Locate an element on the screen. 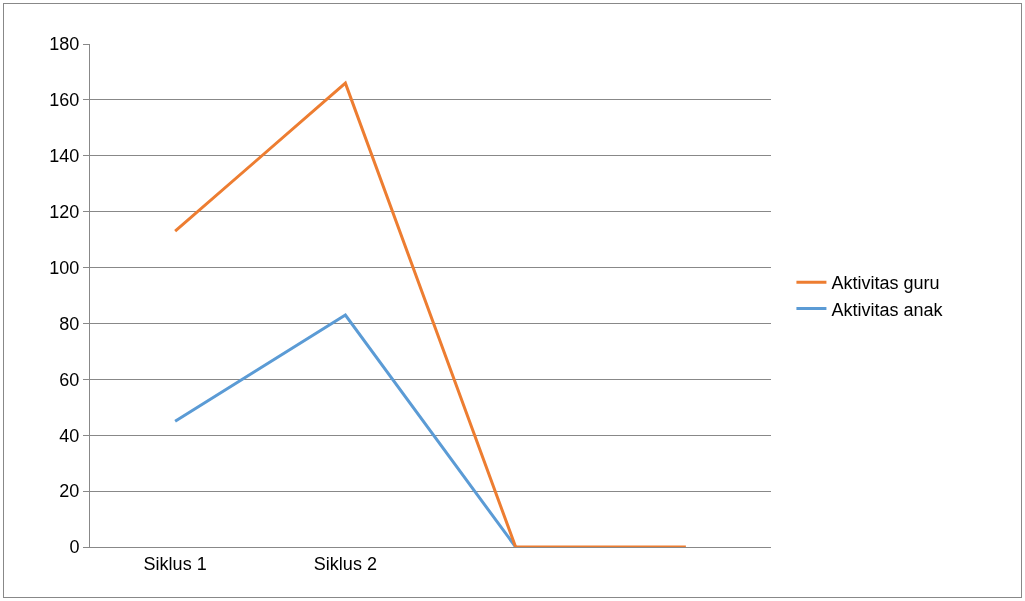 This screenshot has height=601, width=1025. legend-label: Aktivitas anak is located at coordinates (887, 309).